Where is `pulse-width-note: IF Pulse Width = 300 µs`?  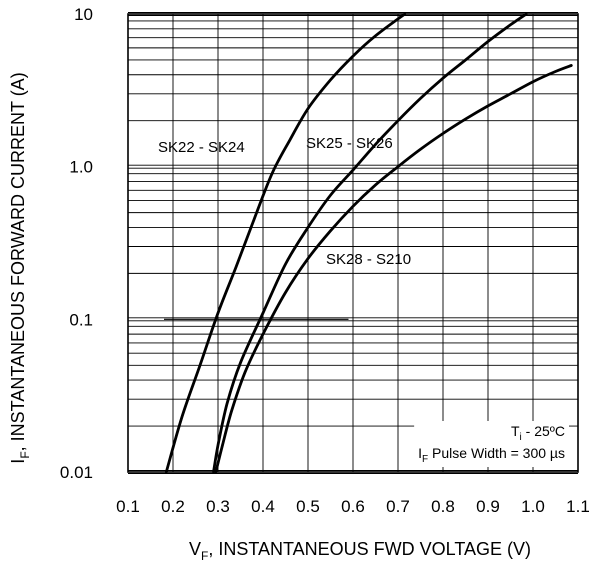
pulse-width-note: IF Pulse Width = 300 µs is located at coordinates (491, 455).